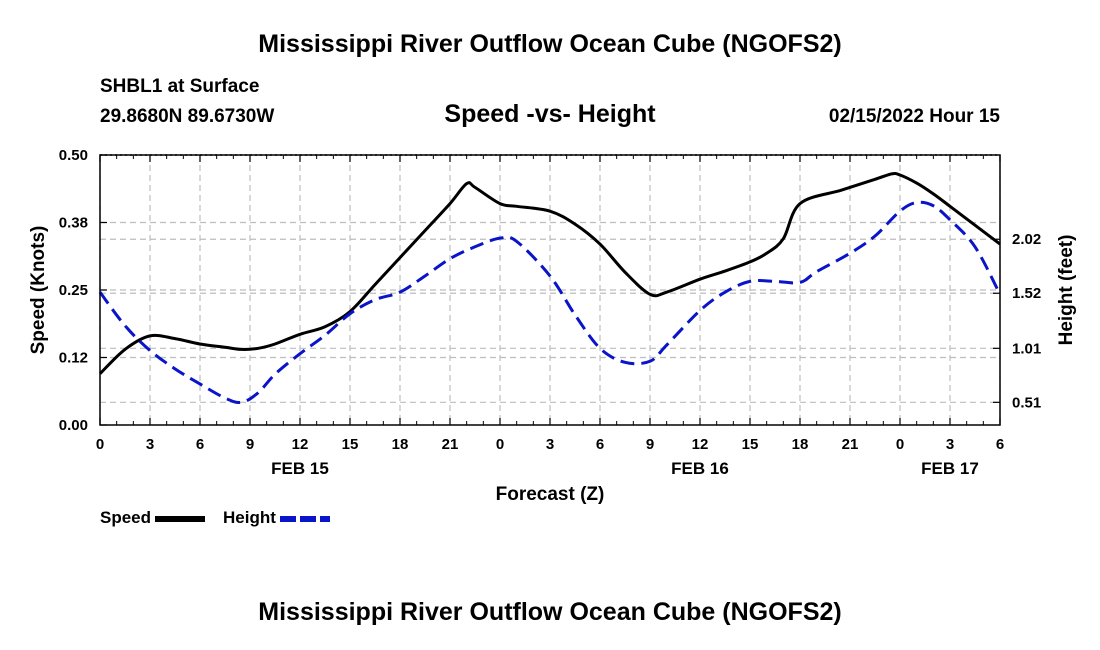  I want to click on date-label: FEB 15, so click(300, 468).